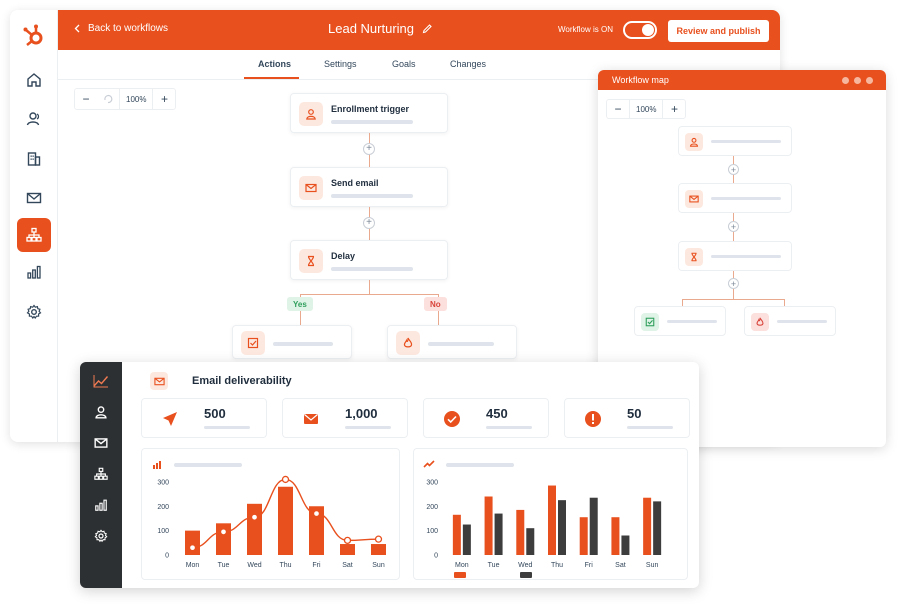 The width and height of the screenshot is (902, 604). What do you see at coordinates (640, 30) in the screenshot?
I see `workflow-on-toggle` at bounding box center [640, 30].